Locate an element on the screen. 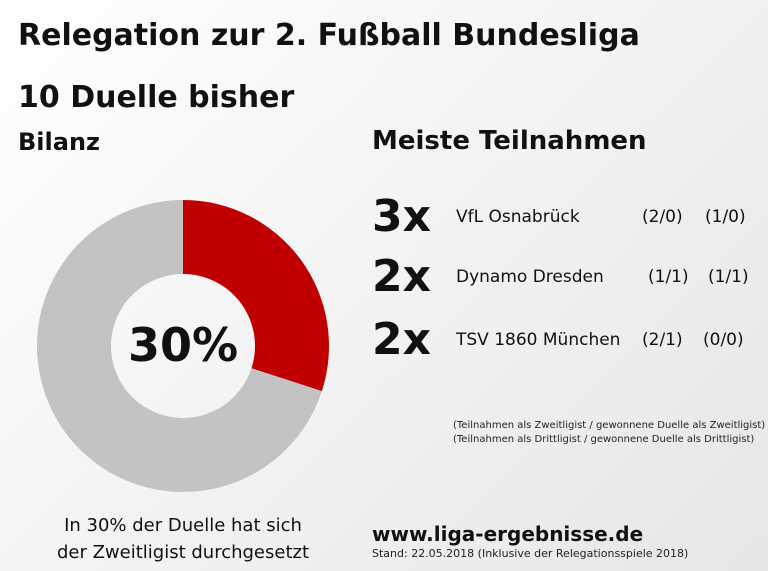 The image size is (768, 571). website-link: www.liga-ergebnisse.de is located at coordinates (508, 534).